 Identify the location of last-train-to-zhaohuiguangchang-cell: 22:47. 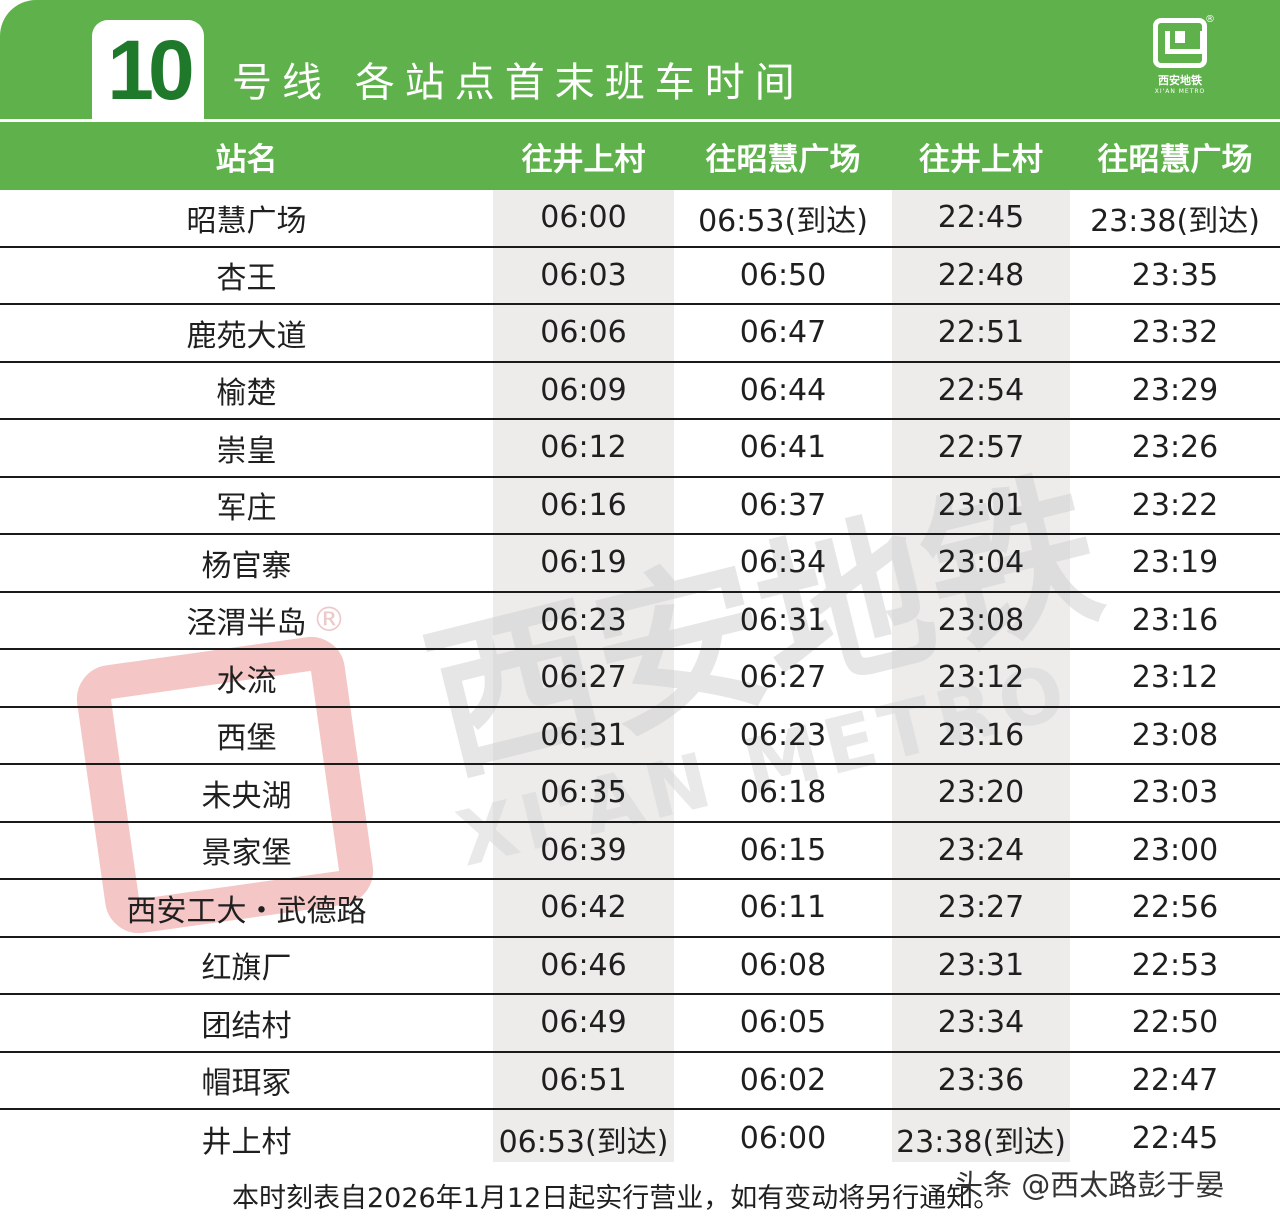
(1175, 1080).